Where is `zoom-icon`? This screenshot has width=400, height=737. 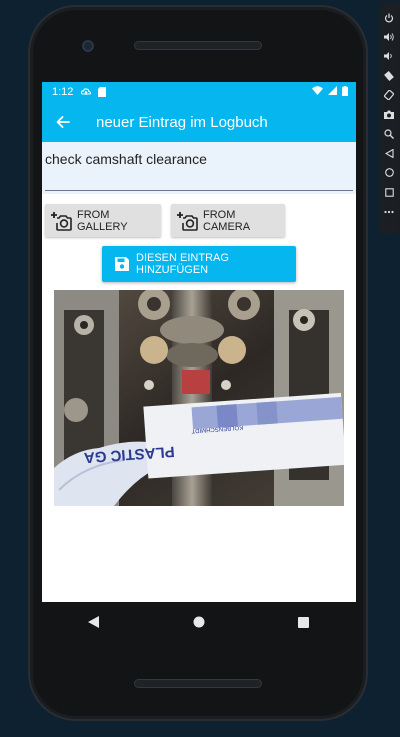
zoom-icon is located at coordinates (389, 133).